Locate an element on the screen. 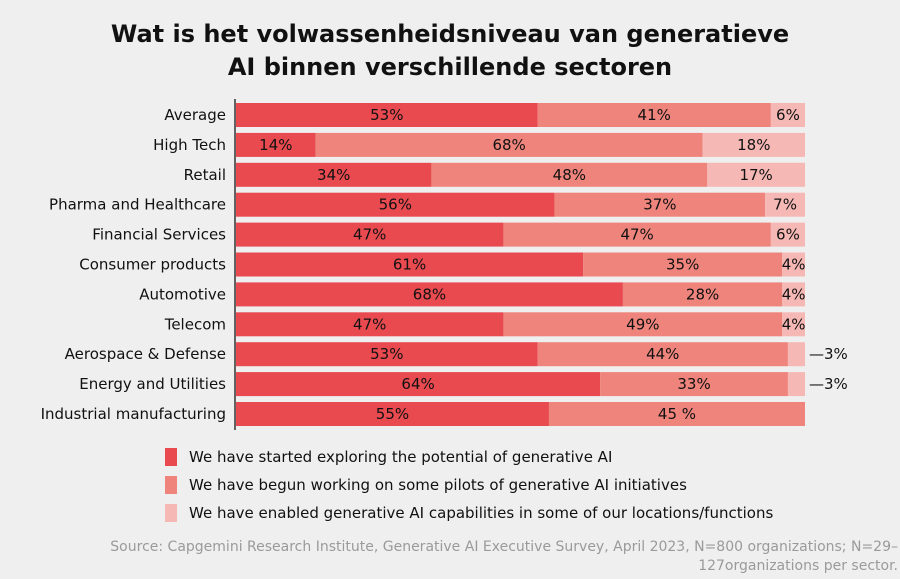  category-label: Financial Services is located at coordinates (159, 235).